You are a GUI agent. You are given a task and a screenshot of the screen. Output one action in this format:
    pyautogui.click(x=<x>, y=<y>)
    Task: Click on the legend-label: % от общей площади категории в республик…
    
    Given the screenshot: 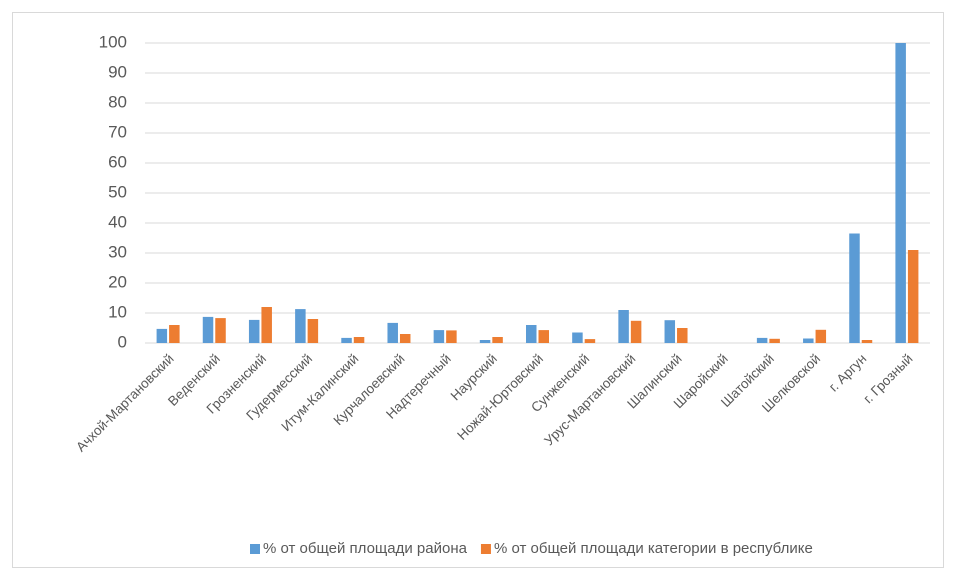 What is the action you would take?
    pyautogui.click(x=653, y=548)
    